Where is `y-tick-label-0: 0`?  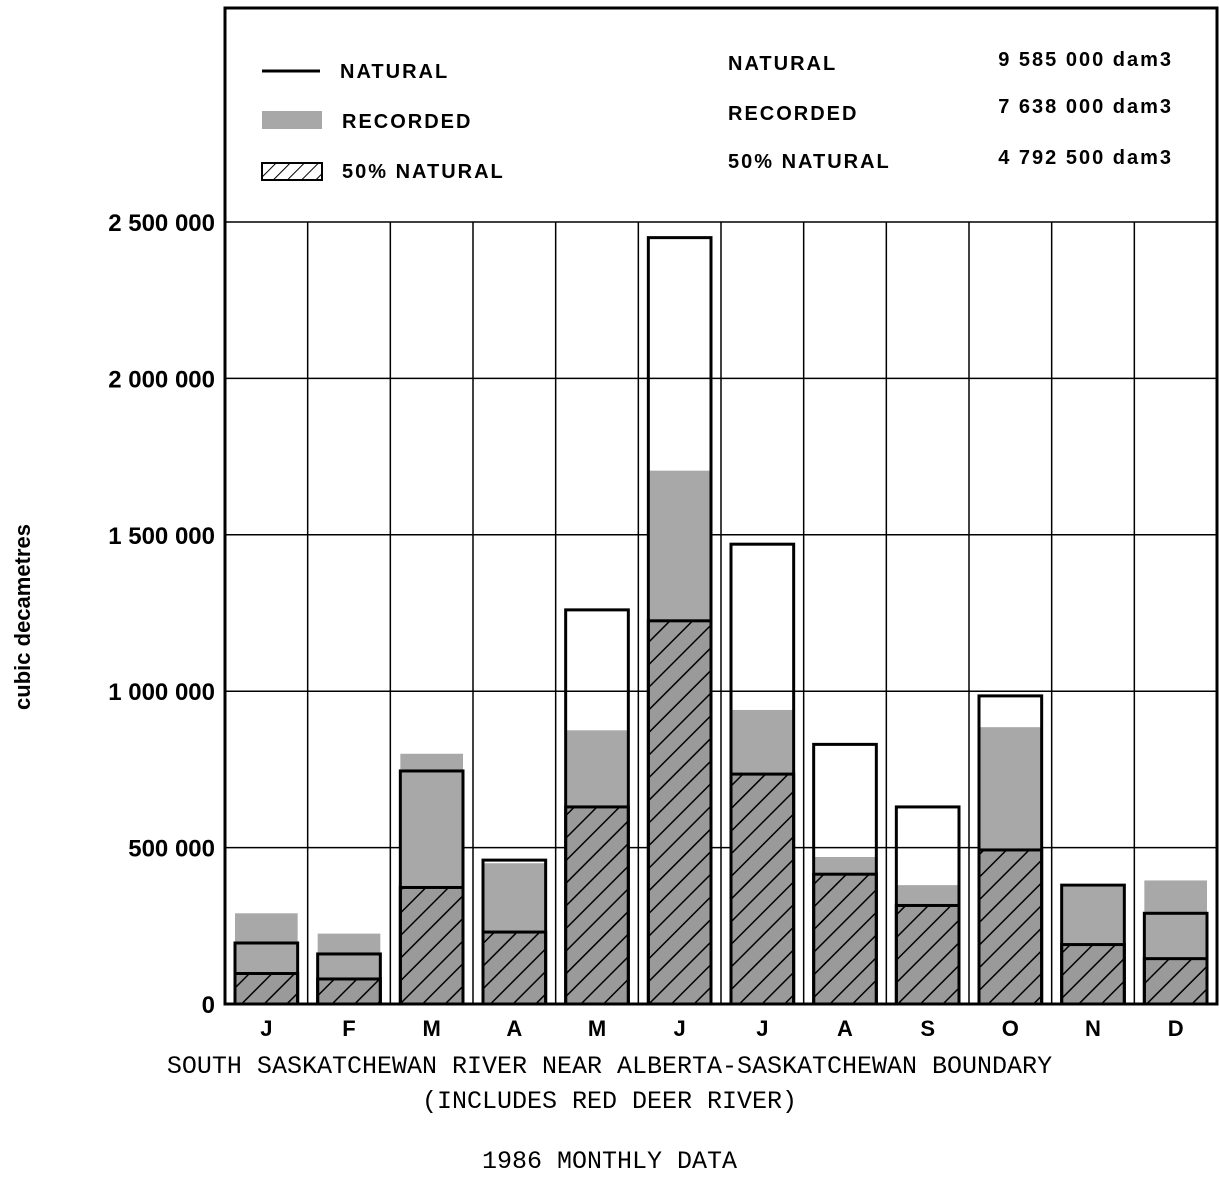 y-tick-label-0: 0 is located at coordinates (208, 1005).